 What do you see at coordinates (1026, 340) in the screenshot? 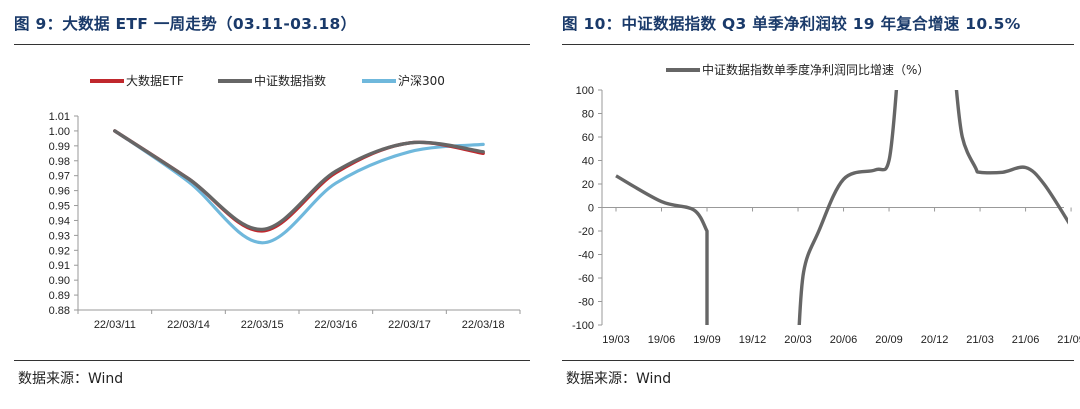
I see `x-tick-label: 21/06` at bounding box center [1026, 340].